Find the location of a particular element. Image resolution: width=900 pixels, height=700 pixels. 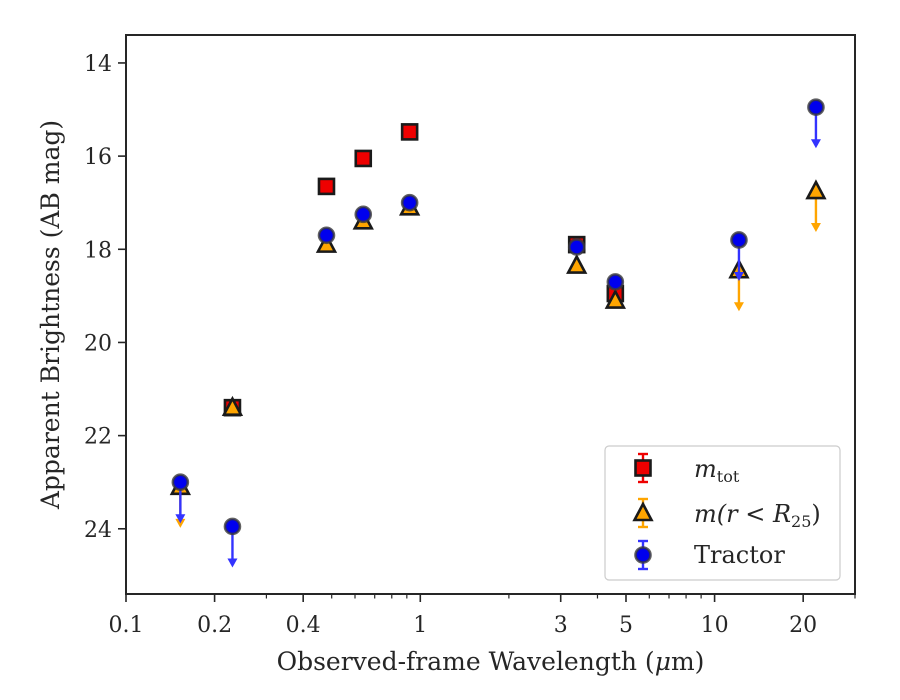

legend-symbols is located at coordinates (643, 511).